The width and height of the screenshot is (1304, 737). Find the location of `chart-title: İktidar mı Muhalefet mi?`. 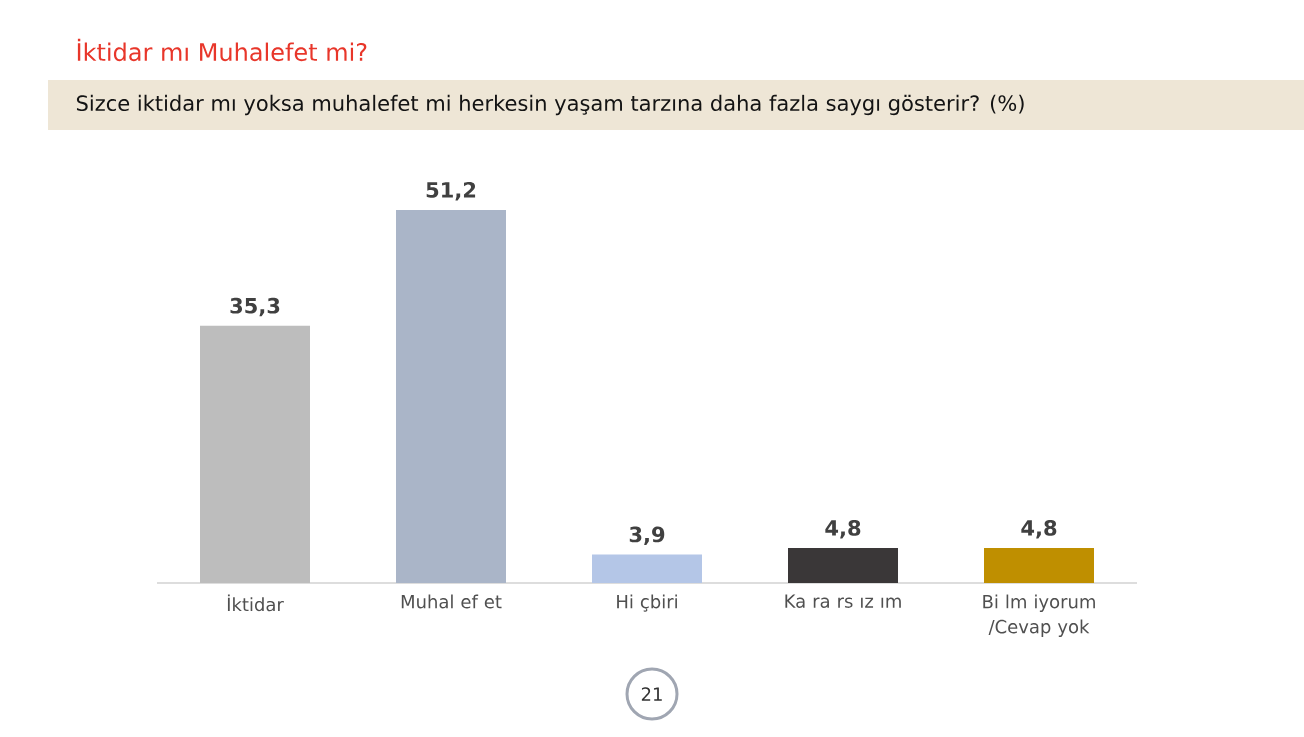

chart-title: İktidar mı Muhalefet mi? is located at coordinates (222, 50).